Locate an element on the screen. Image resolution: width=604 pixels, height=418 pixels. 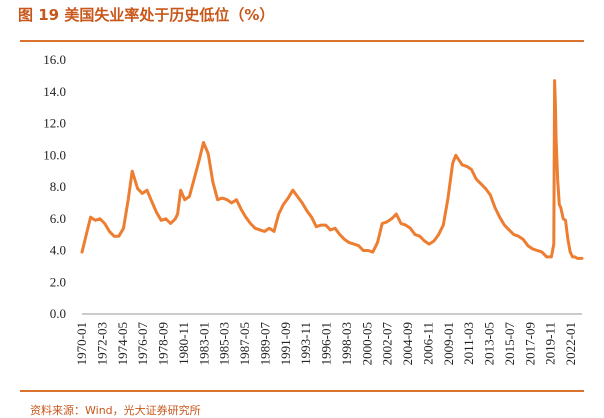
figure-title: 图 19 美国失业率处于历史低位（%） is located at coordinates (146, 15).